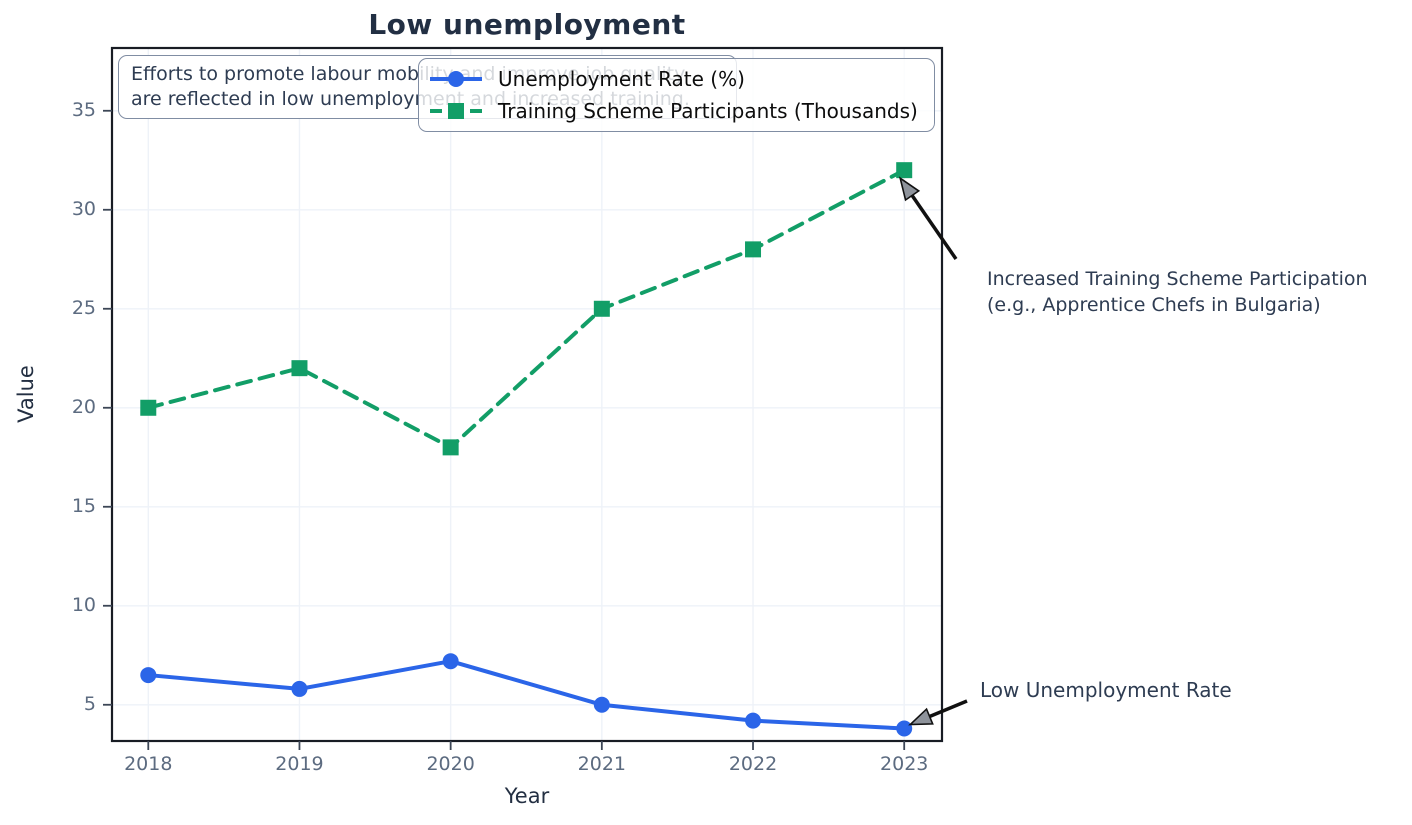  I want to click on x-tick-label: 2019, so click(299, 764).